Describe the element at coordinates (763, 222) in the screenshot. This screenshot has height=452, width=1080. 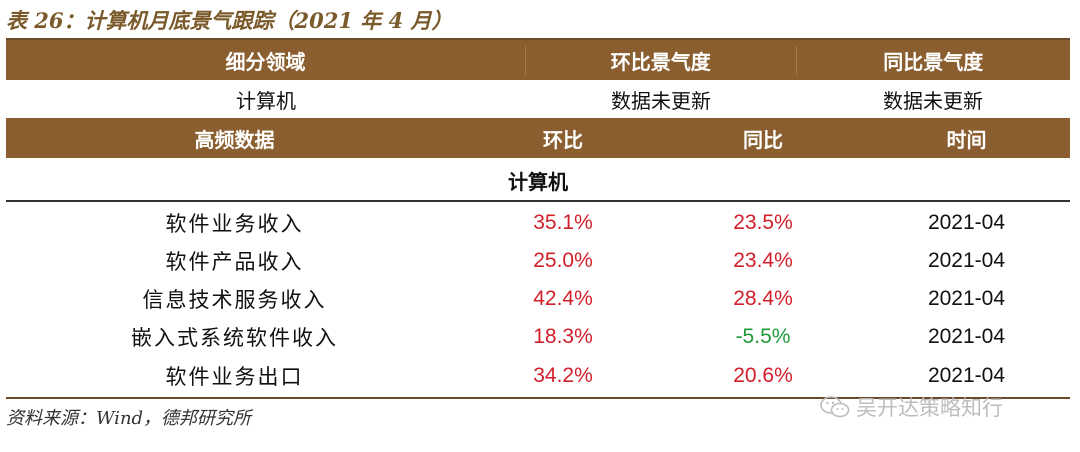
I see `row-yoy: 23.5%` at that location.